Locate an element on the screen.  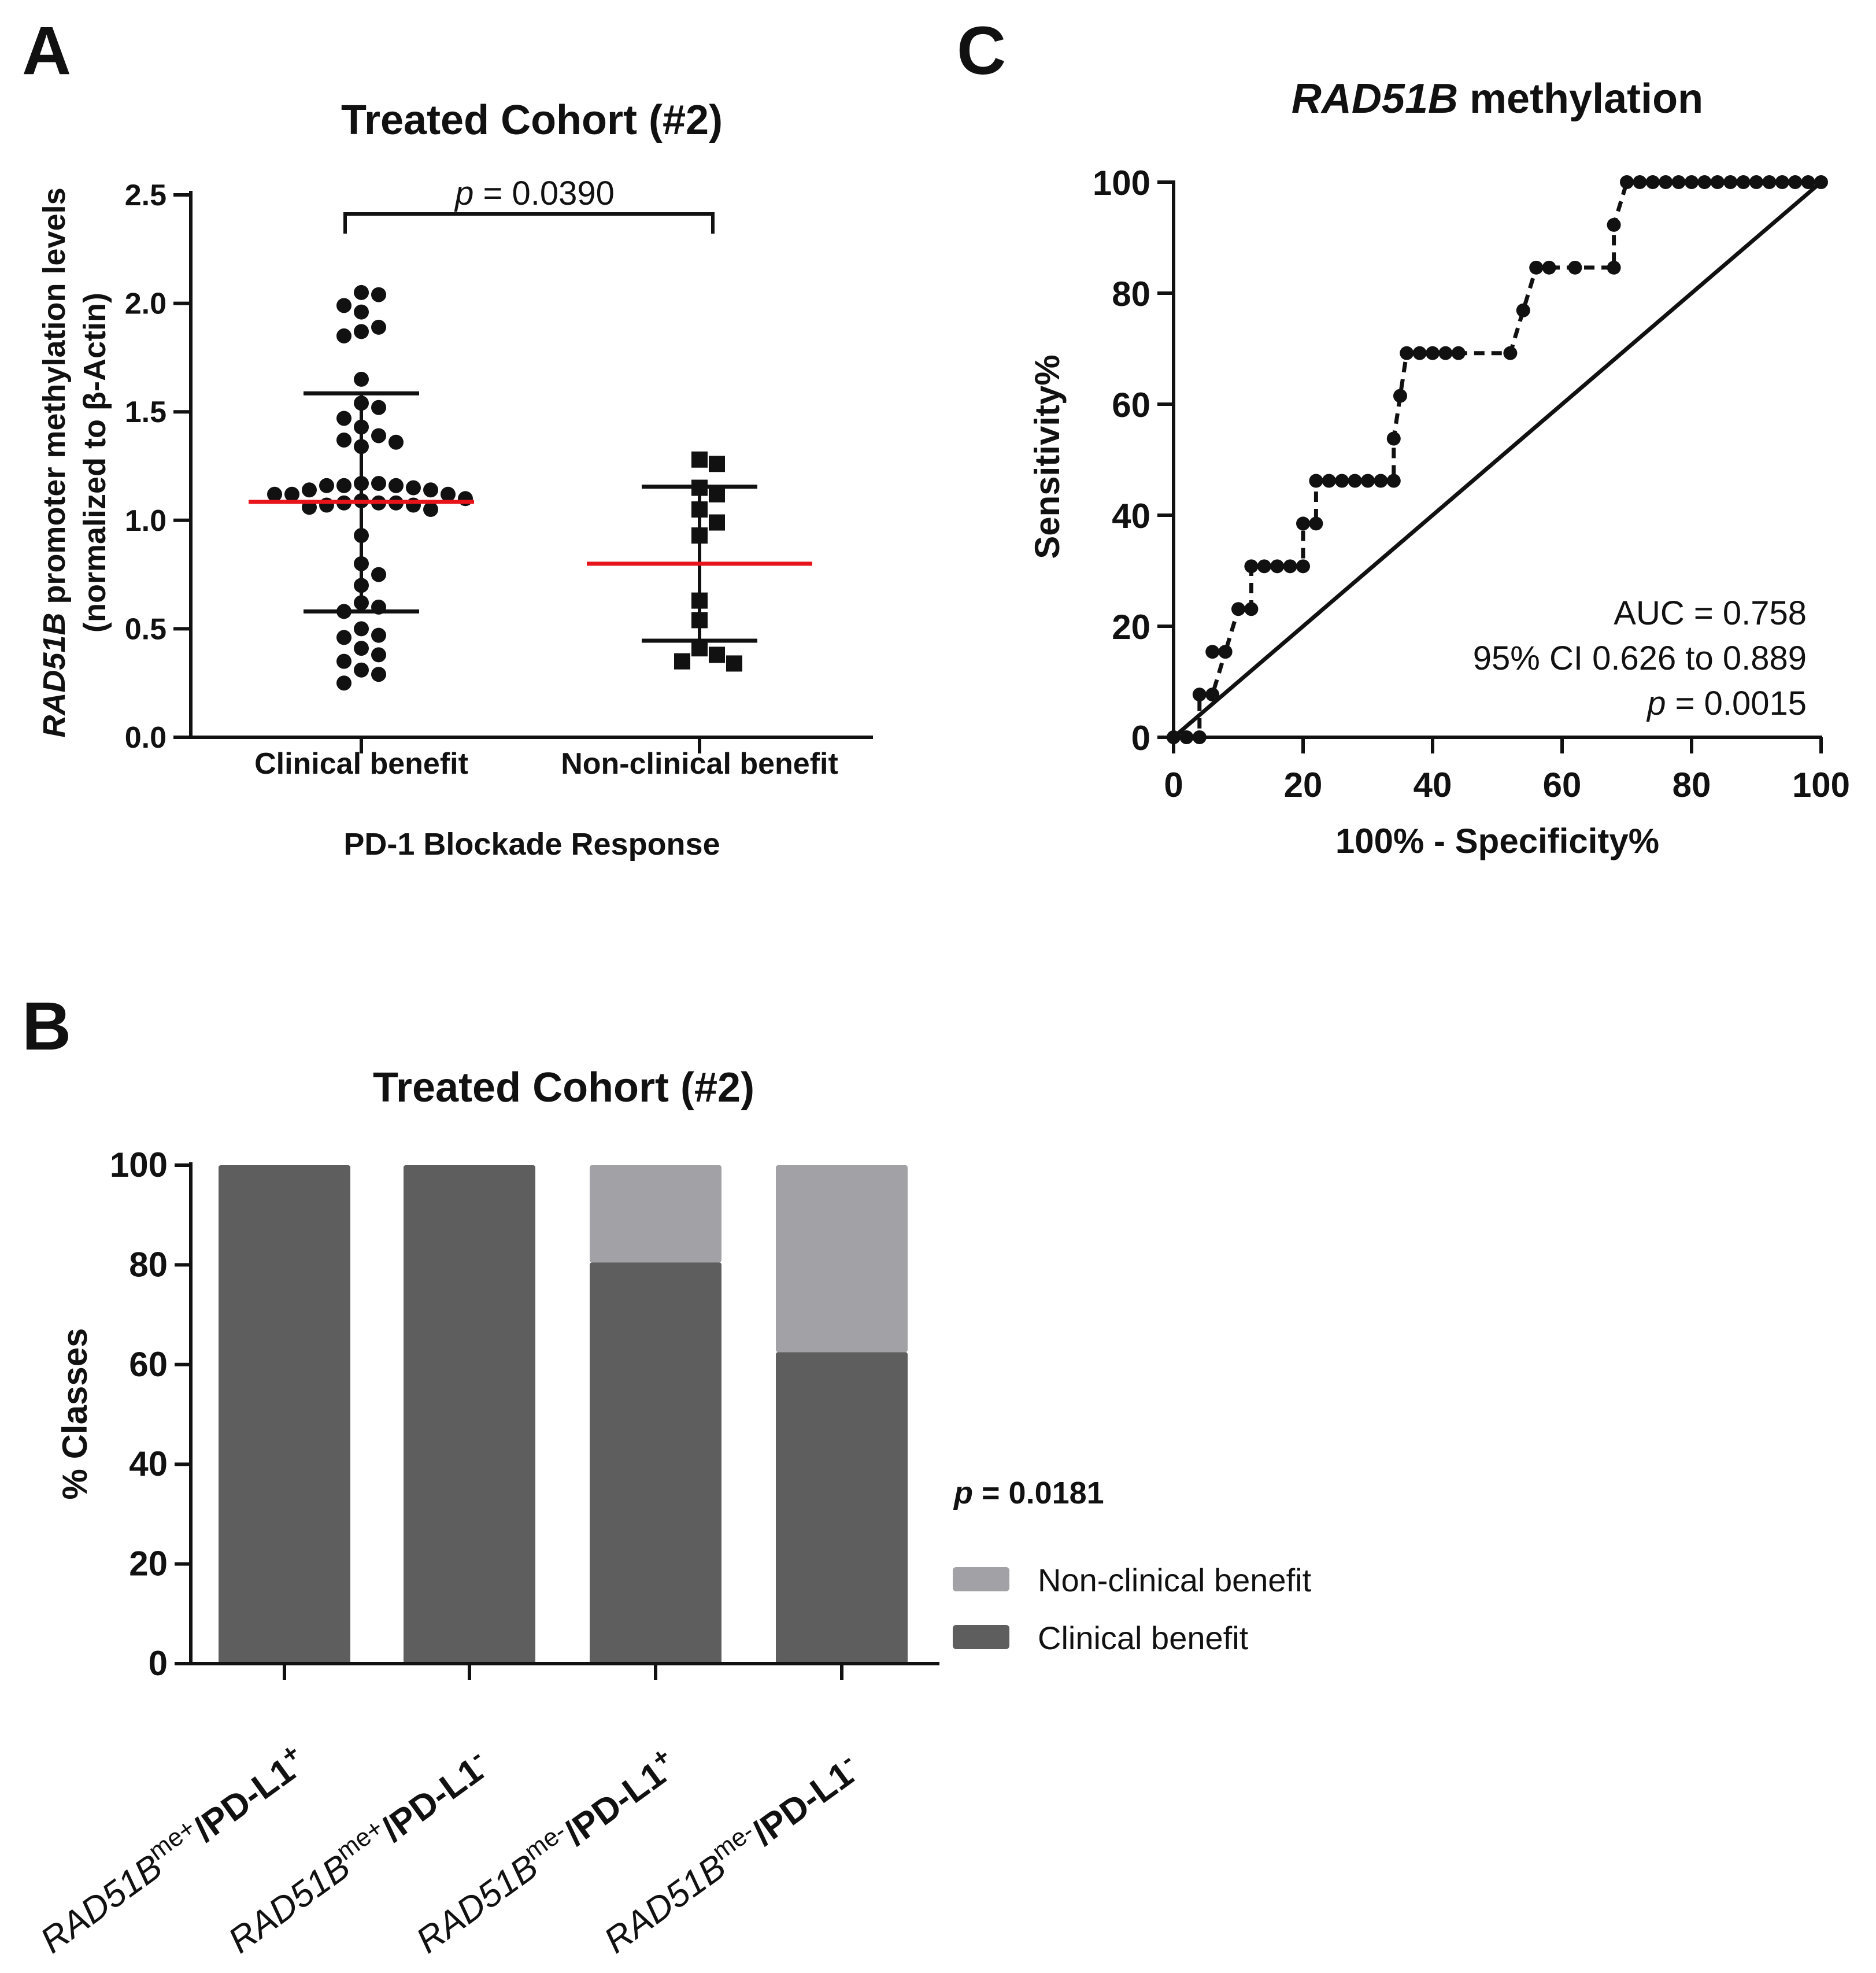
panel-b-pvalue: p = 0.0181 is located at coordinates (1028, 1493).